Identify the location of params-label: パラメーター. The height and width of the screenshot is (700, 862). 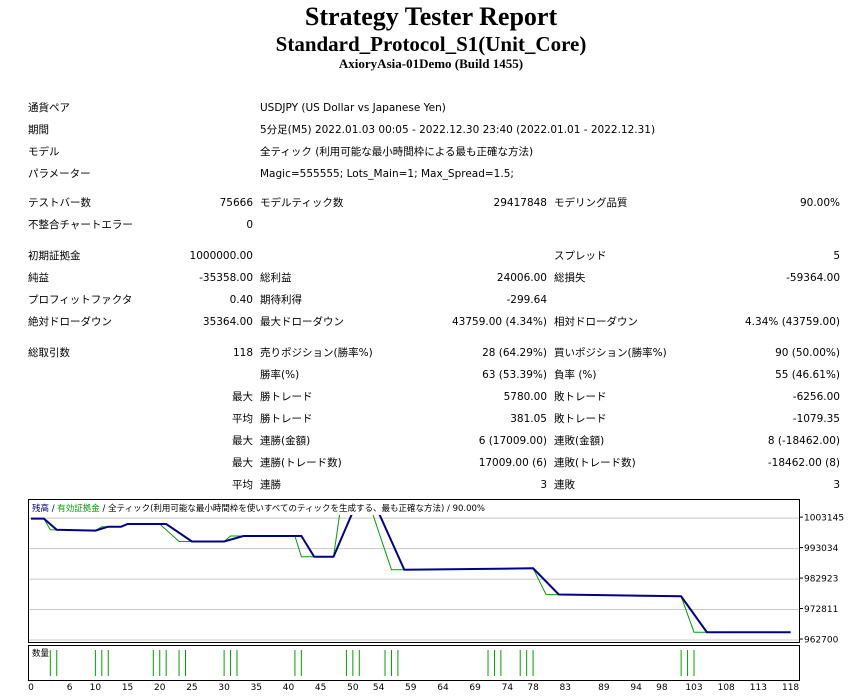
(59, 174).